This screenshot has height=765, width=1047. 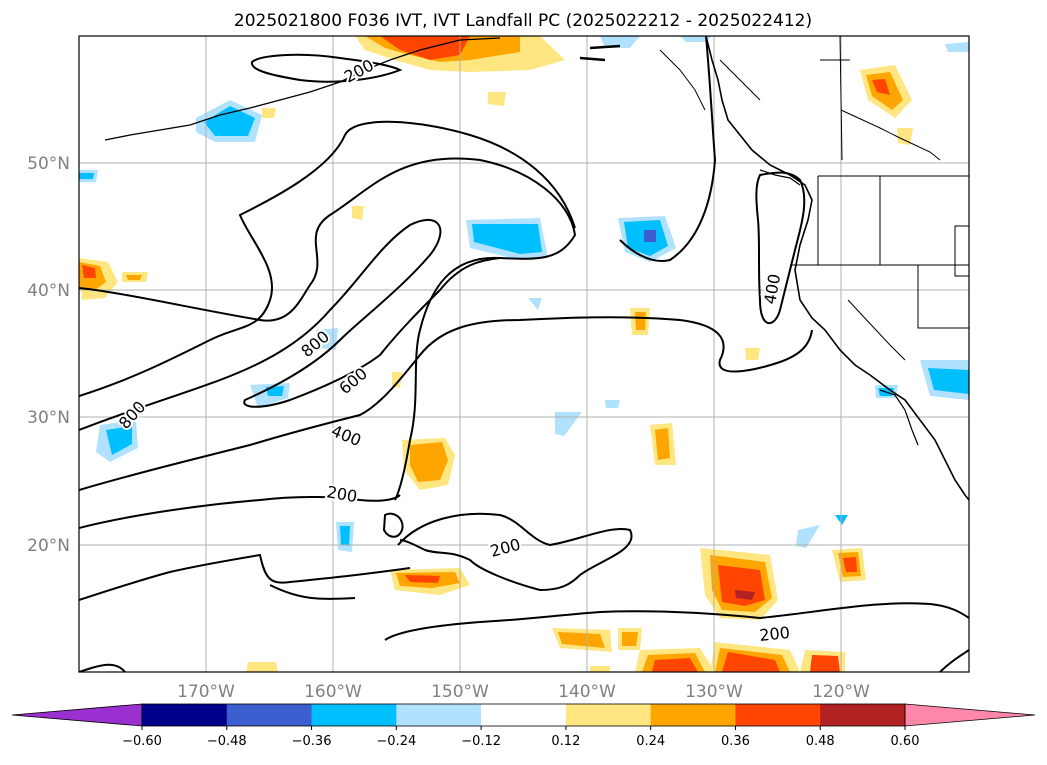 What do you see at coordinates (460, 692) in the screenshot?
I see `lon-label: 150°W` at bounding box center [460, 692].